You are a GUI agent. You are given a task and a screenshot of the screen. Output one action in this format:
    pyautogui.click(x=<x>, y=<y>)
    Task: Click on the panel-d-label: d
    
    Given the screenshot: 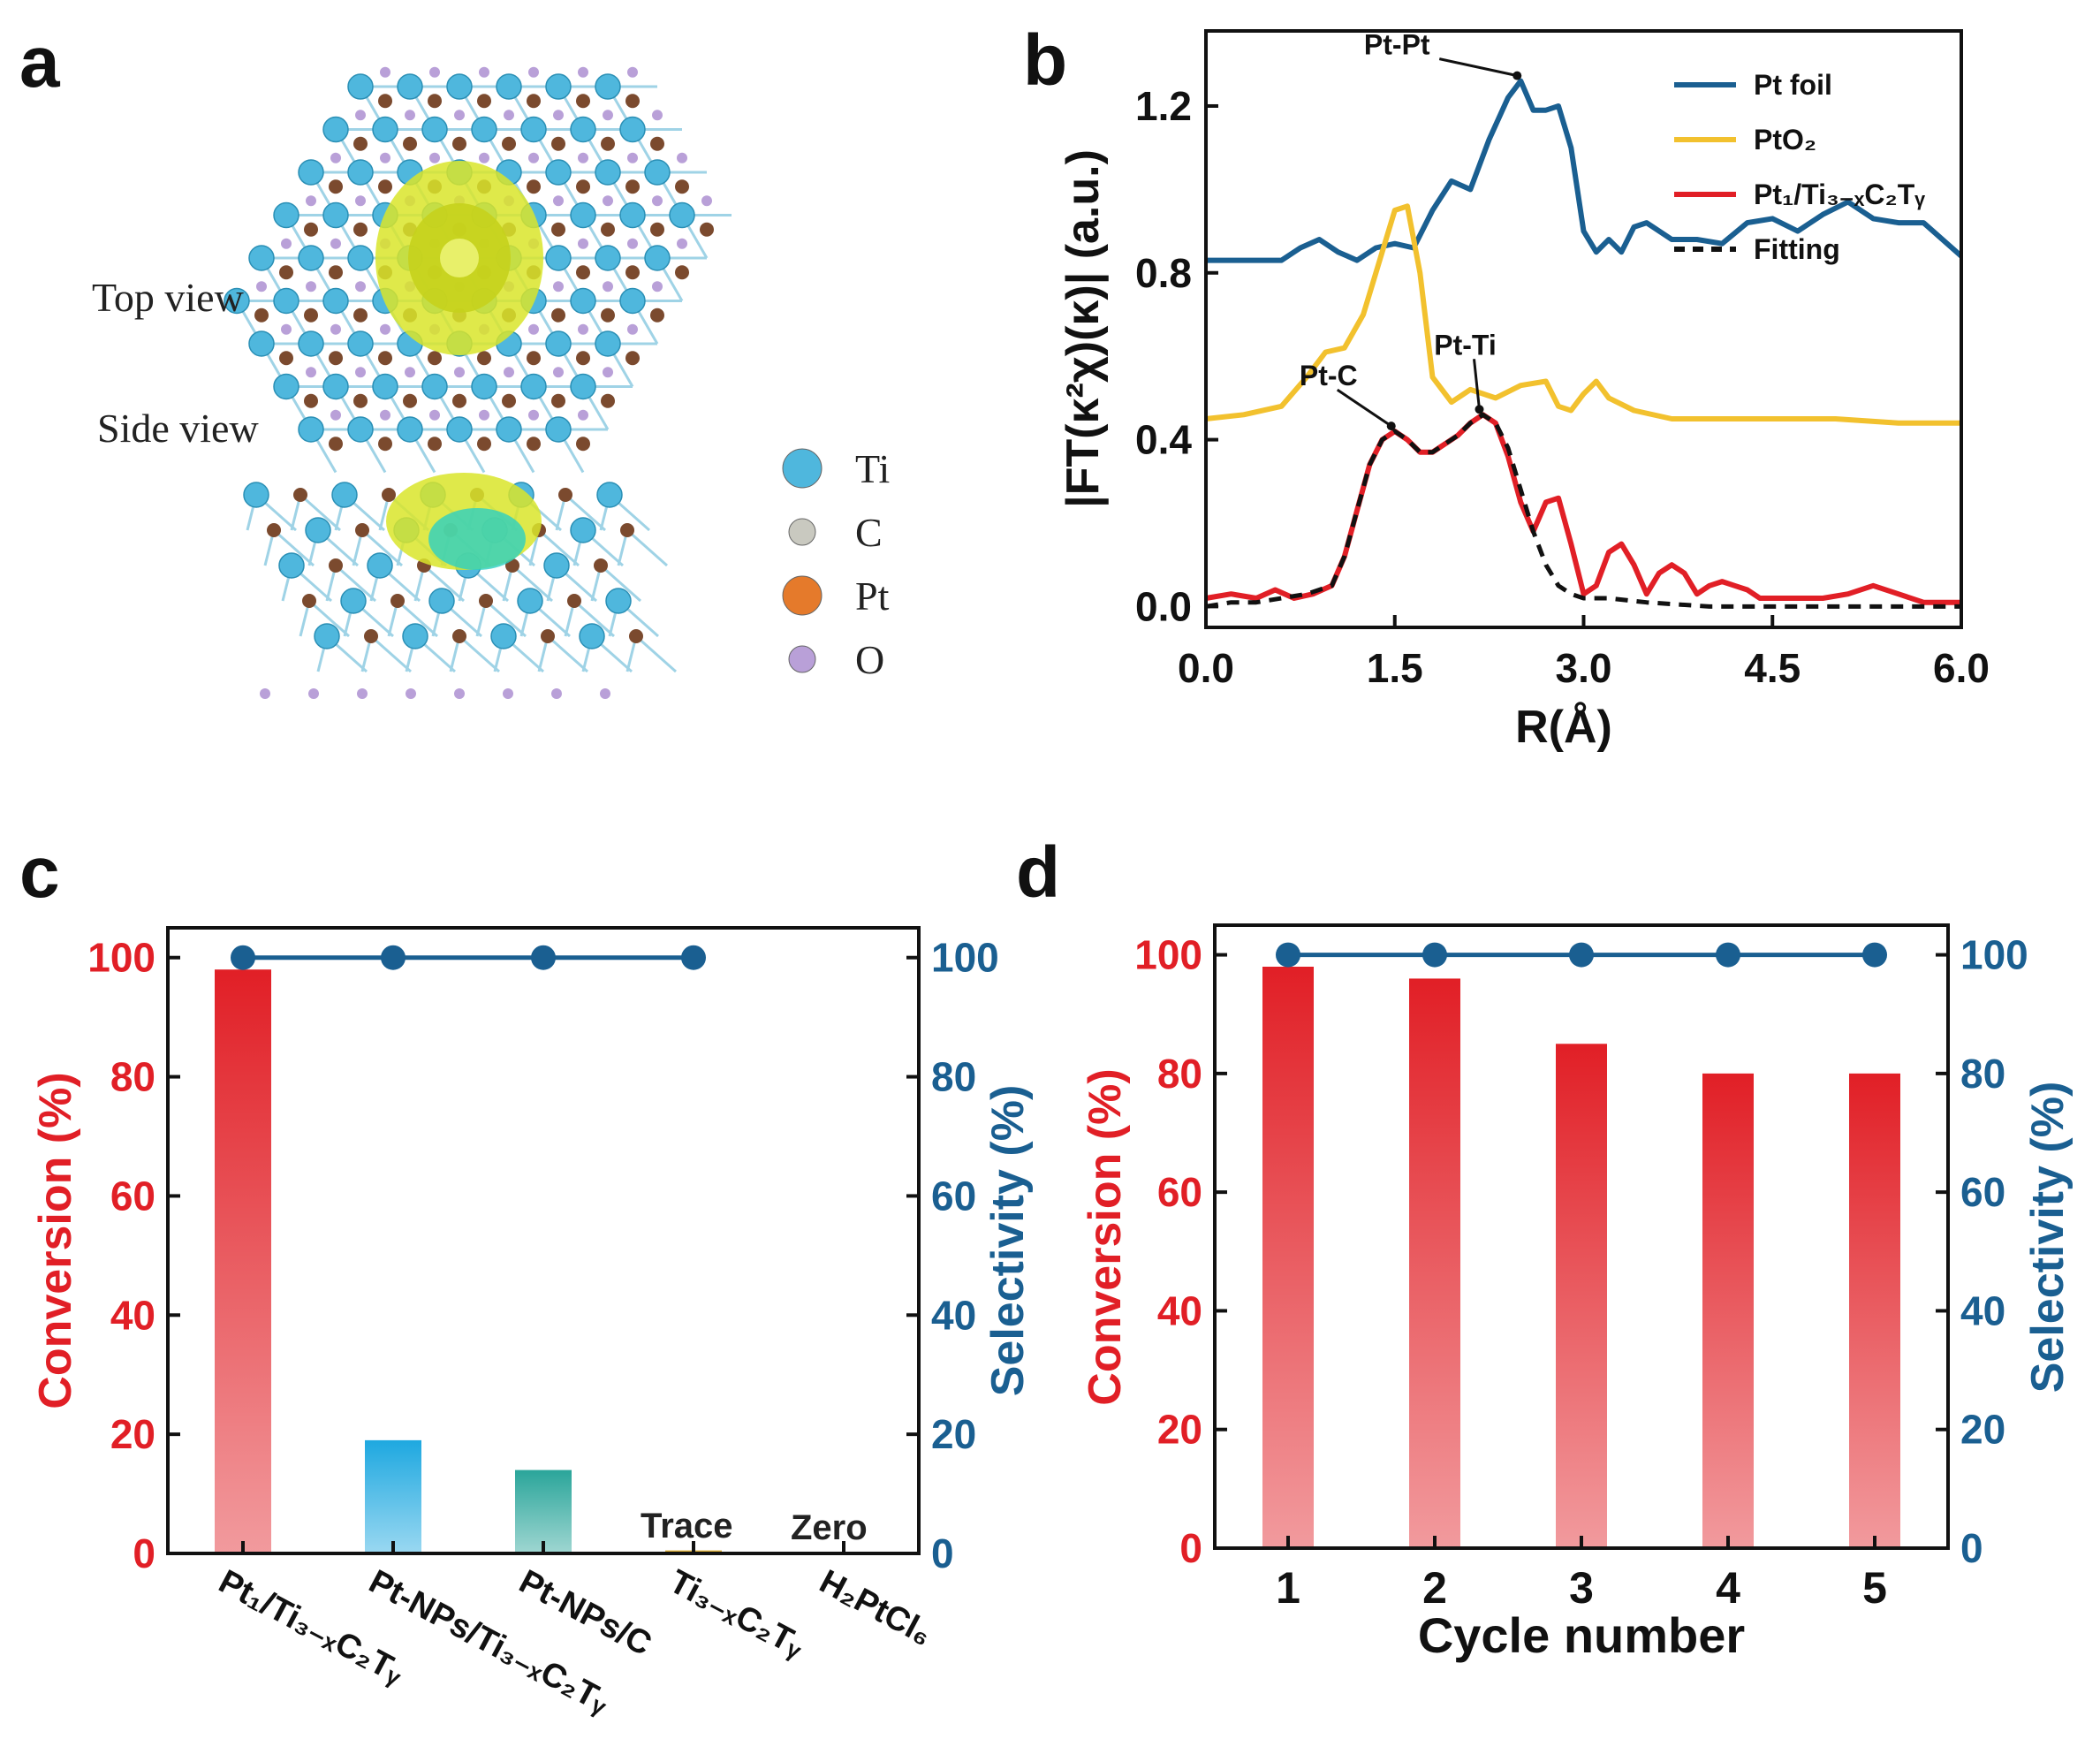 What is the action you would take?
    pyautogui.click(x=1038, y=872)
    